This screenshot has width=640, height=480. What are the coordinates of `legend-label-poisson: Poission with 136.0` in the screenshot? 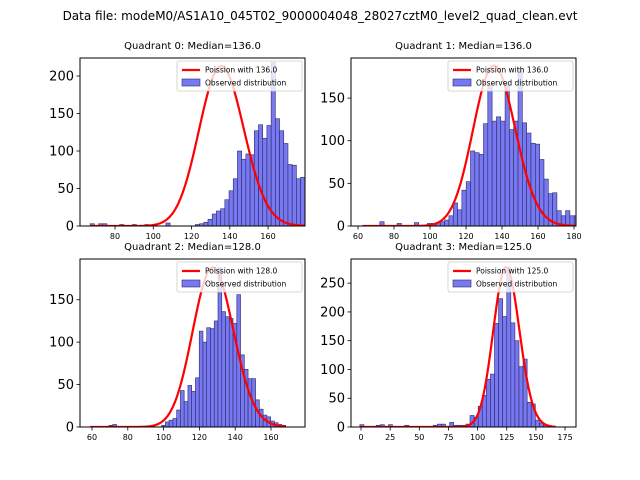 It's located at (512, 70).